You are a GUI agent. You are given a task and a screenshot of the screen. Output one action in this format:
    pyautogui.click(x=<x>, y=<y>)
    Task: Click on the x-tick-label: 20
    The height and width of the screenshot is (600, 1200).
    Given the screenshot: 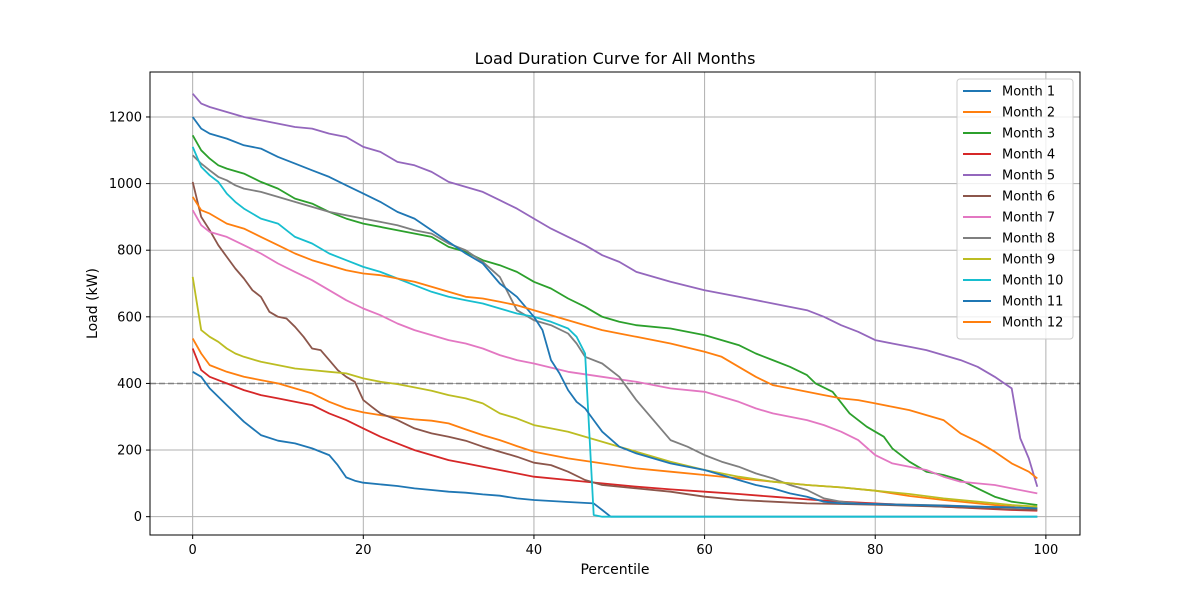 What is the action you would take?
    pyautogui.click(x=363, y=550)
    